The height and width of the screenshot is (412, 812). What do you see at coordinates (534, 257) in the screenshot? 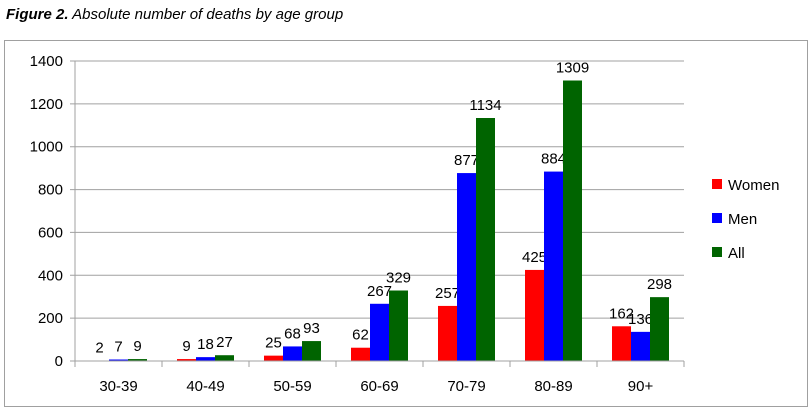
I see `data-label: 425` at bounding box center [534, 257].